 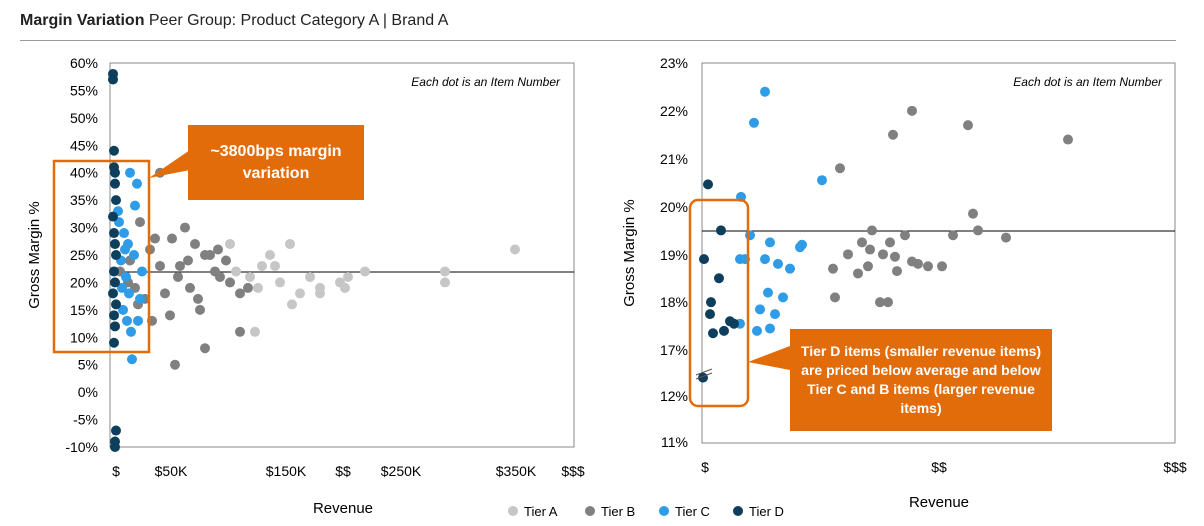 What do you see at coordinates (84, 145) in the screenshot?
I see `y-tick-label: 45%` at bounding box center [84, 145].